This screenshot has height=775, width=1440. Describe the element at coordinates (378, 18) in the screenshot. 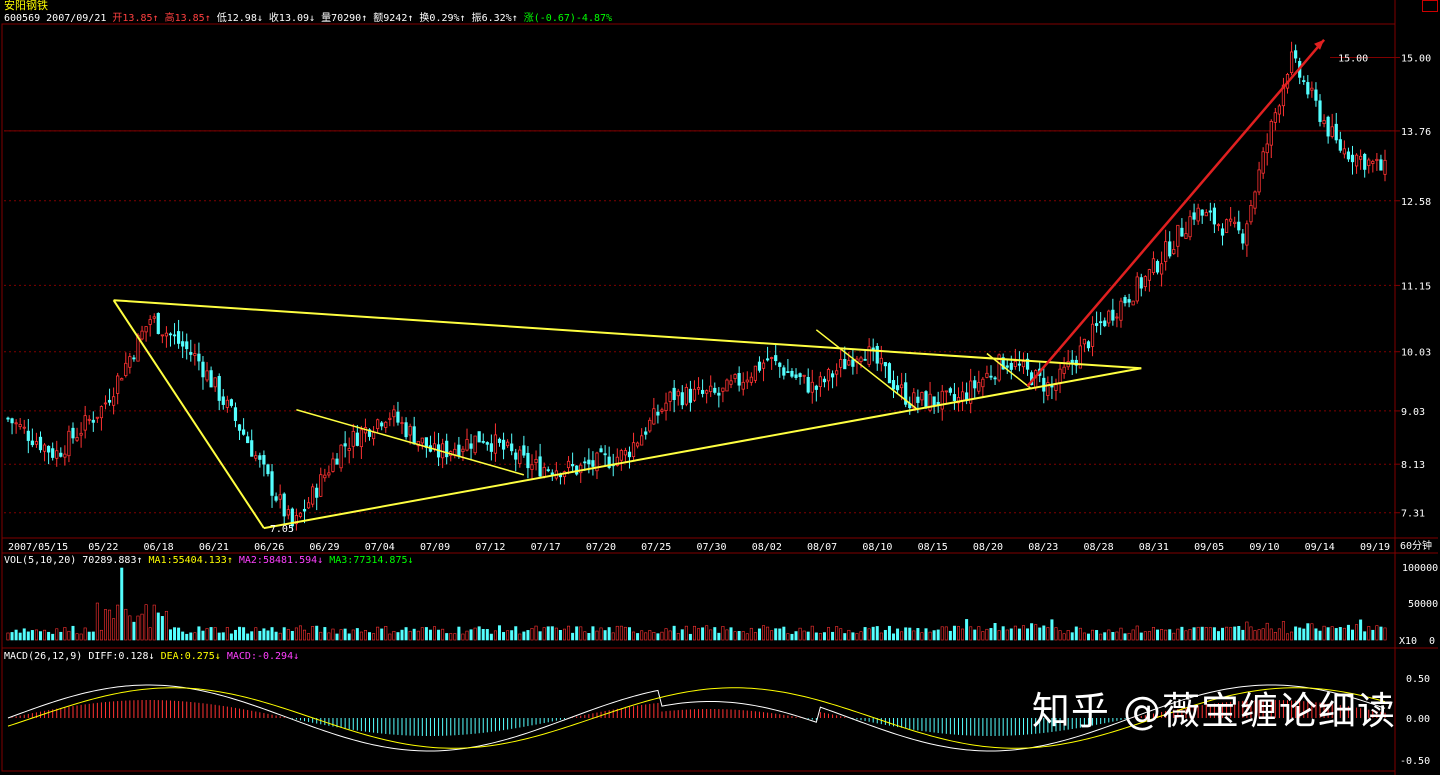

I see `amount-label: 额` at that location.